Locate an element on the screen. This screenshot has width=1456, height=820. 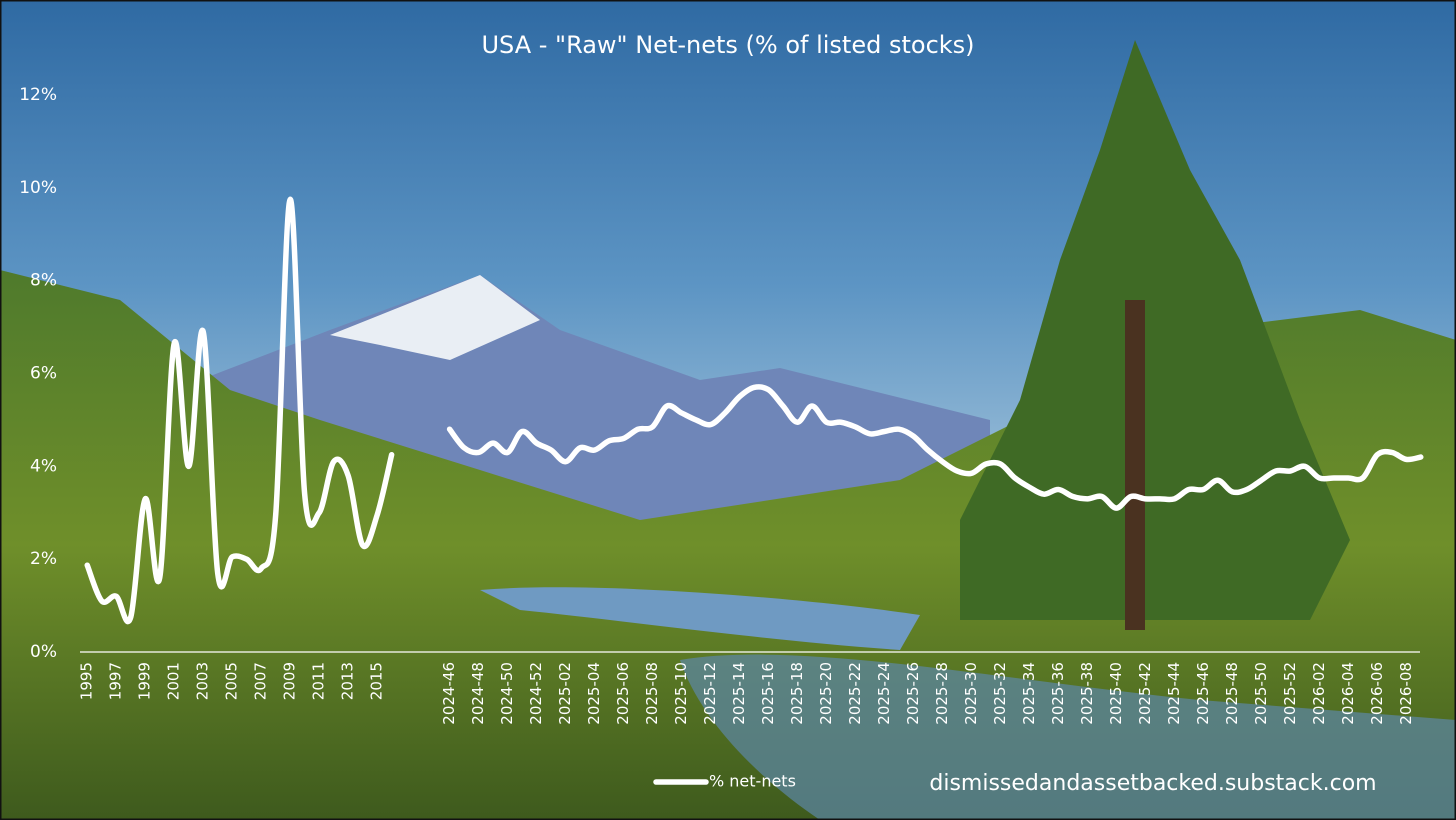
x-tick-label: 1999 is located at coordinates (145, 681).